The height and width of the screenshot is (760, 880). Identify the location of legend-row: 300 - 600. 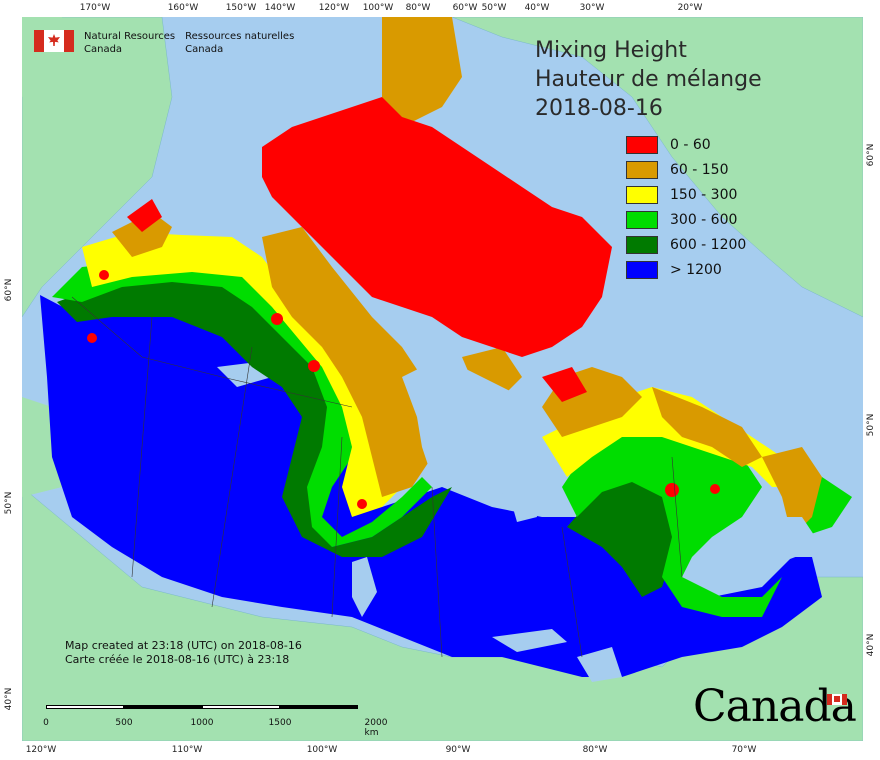
(686, 219).